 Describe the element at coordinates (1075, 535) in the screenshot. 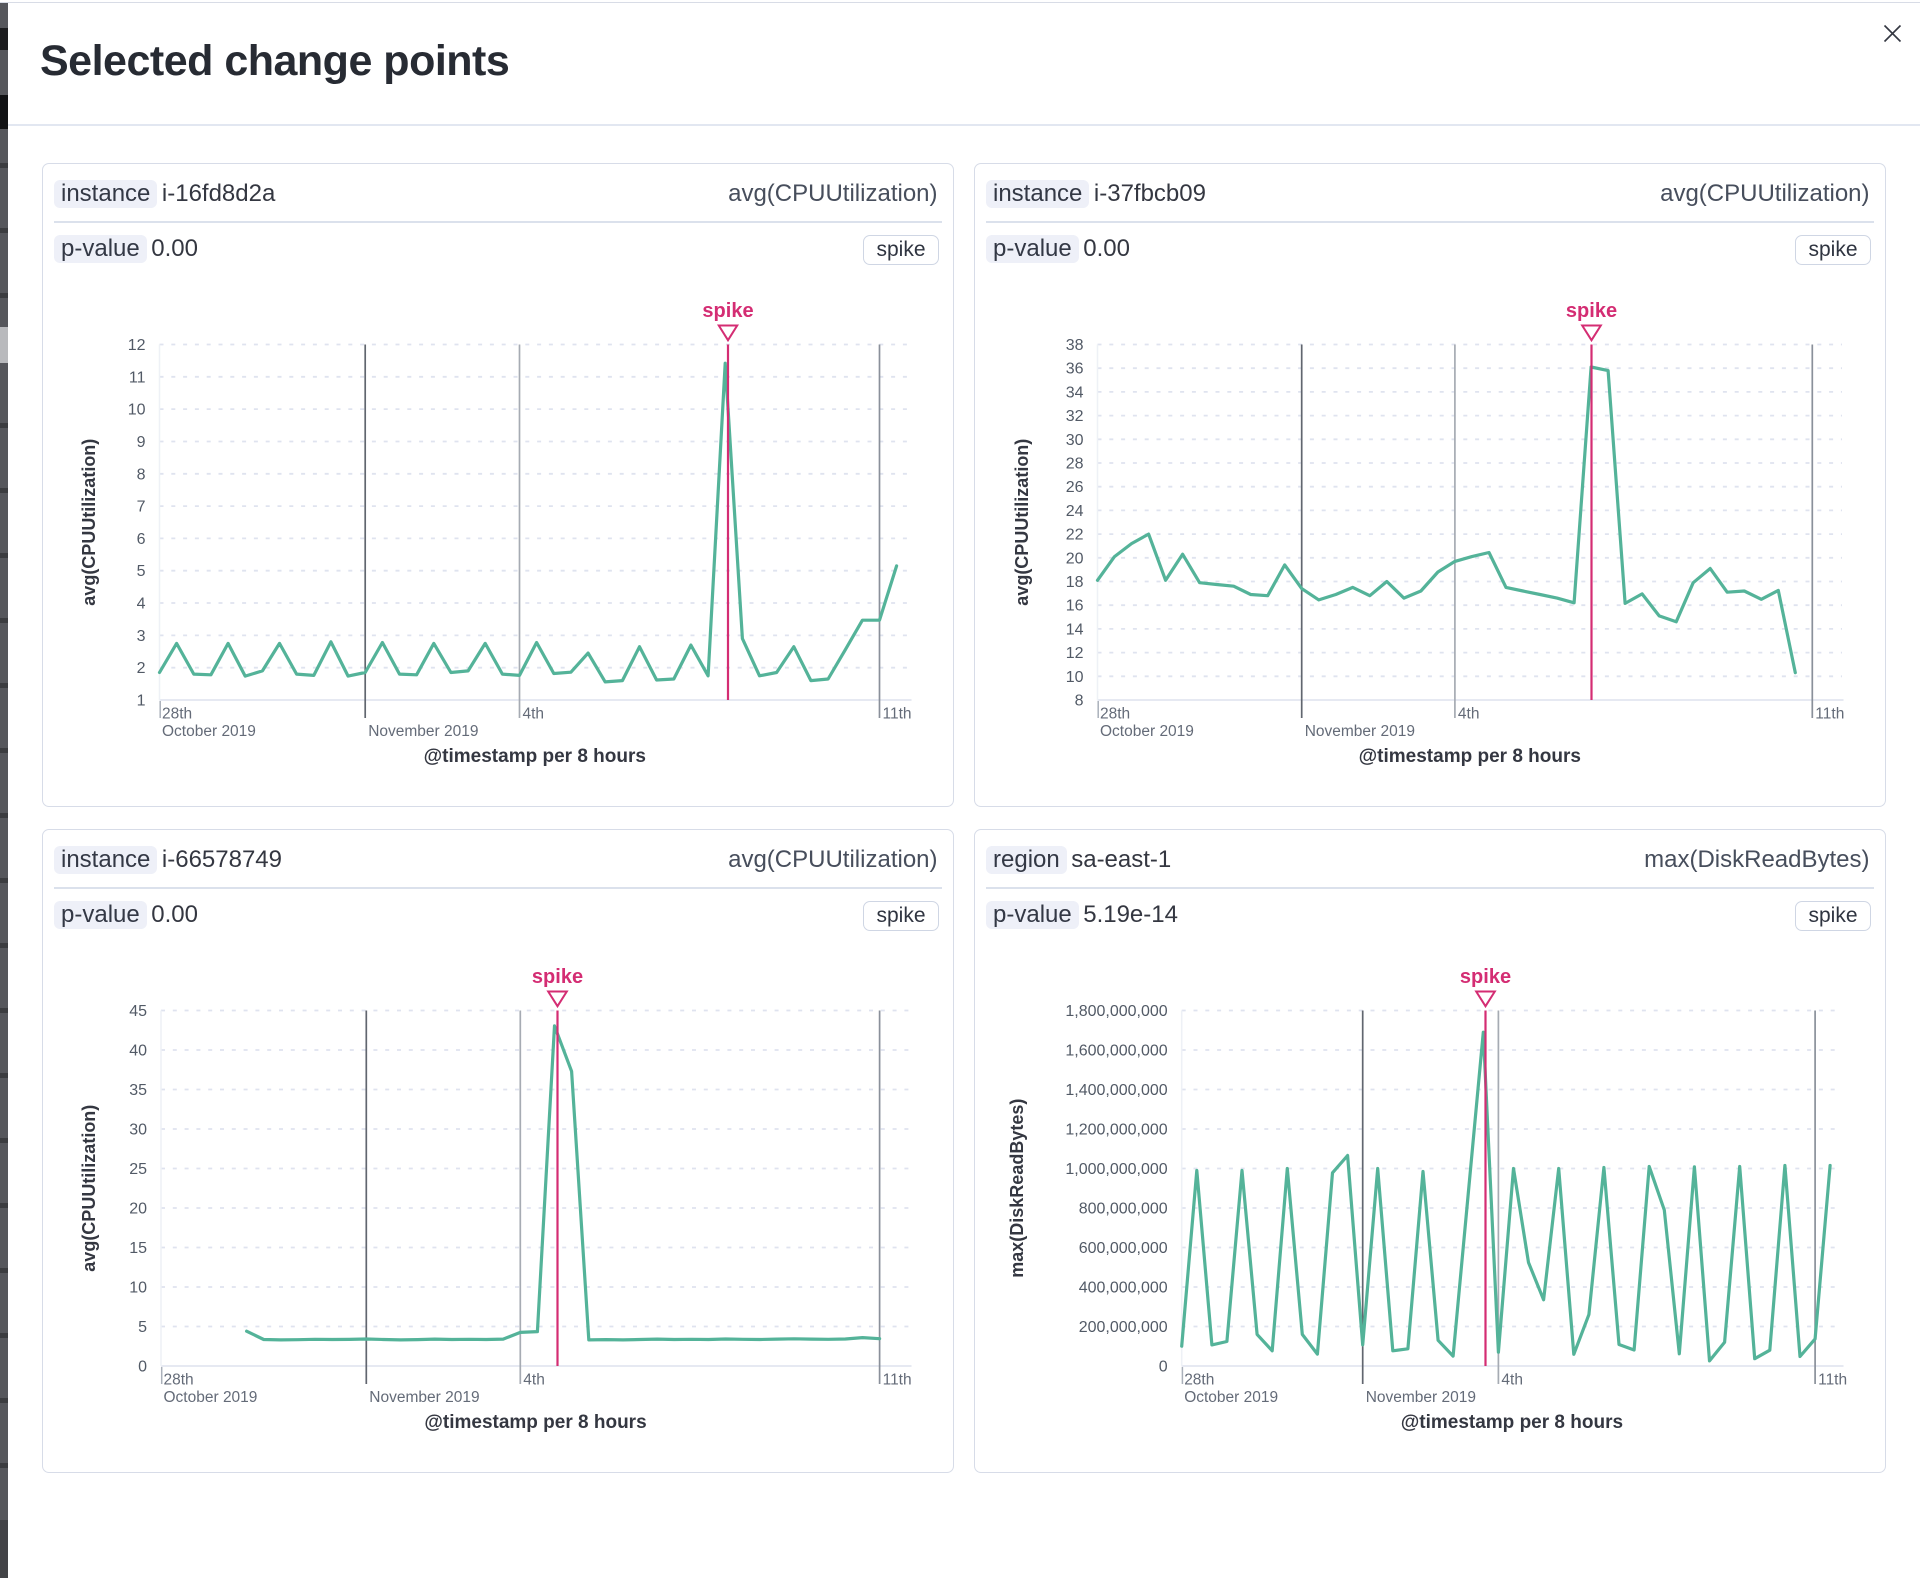

I see `svg-text: 22` at that location.